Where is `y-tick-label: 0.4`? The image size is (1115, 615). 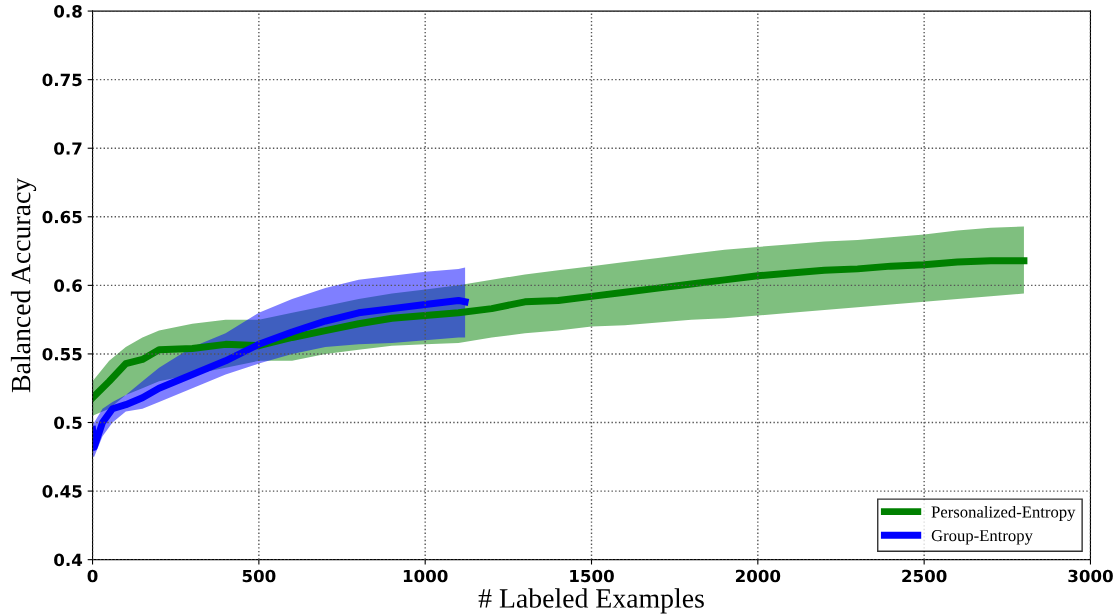 y-tick-label: 0.4 is located at coordinates (68, 560).